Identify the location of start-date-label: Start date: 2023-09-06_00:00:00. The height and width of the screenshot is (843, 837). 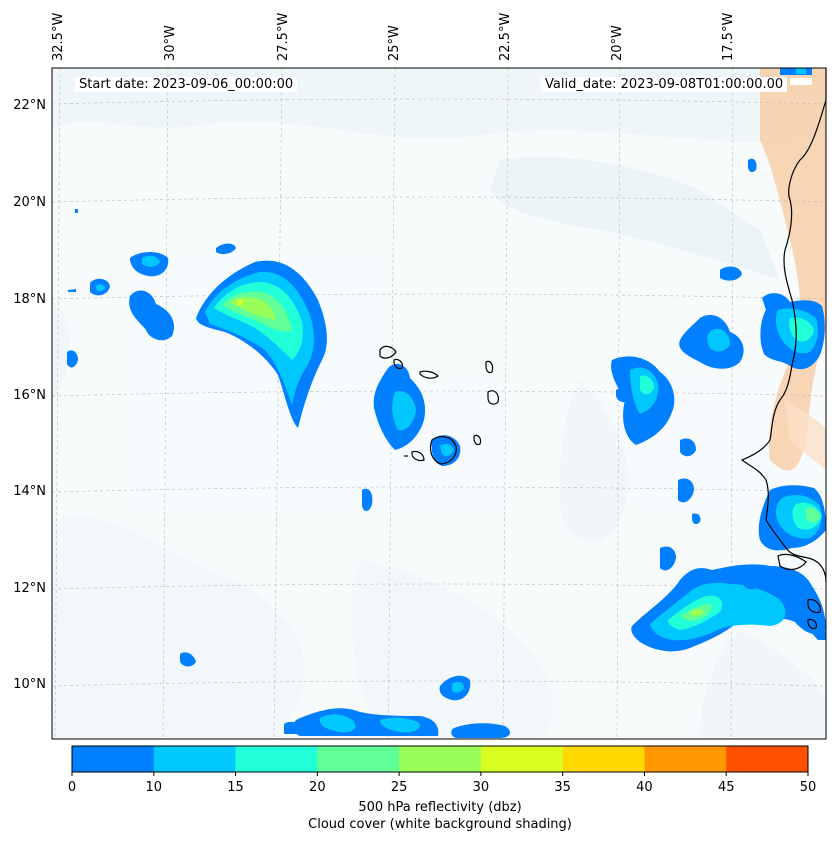
(186, 84).